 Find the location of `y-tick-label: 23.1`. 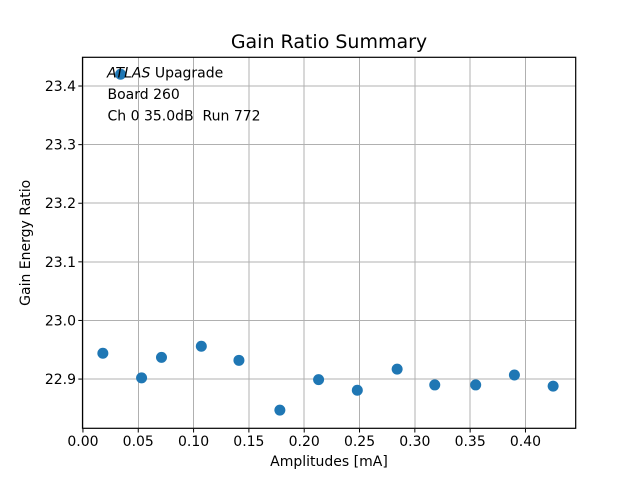

y-tick-label: 23.1 is located at coordinates (60, 263).